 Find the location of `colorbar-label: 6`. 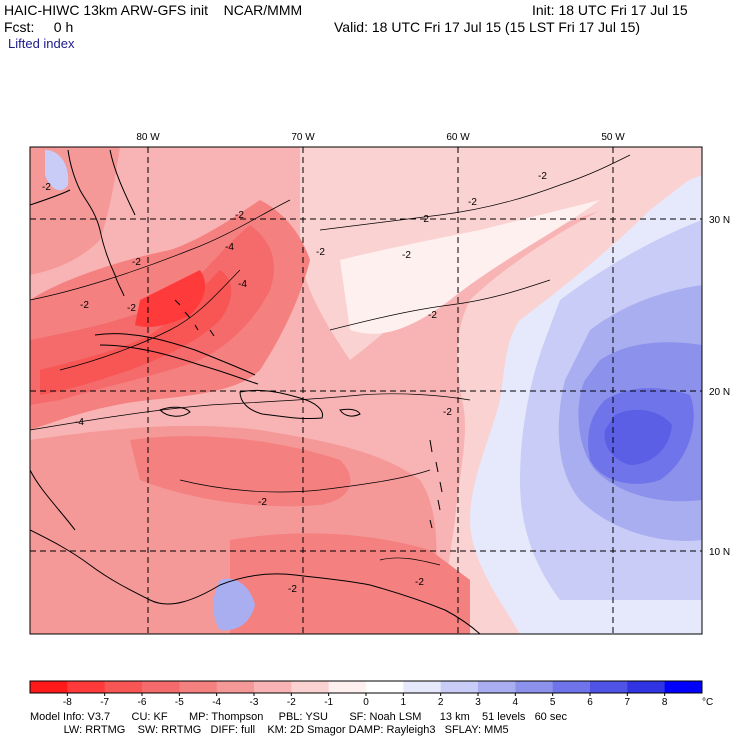

colorbar-label: 6 is located at coordinates (590, 702).